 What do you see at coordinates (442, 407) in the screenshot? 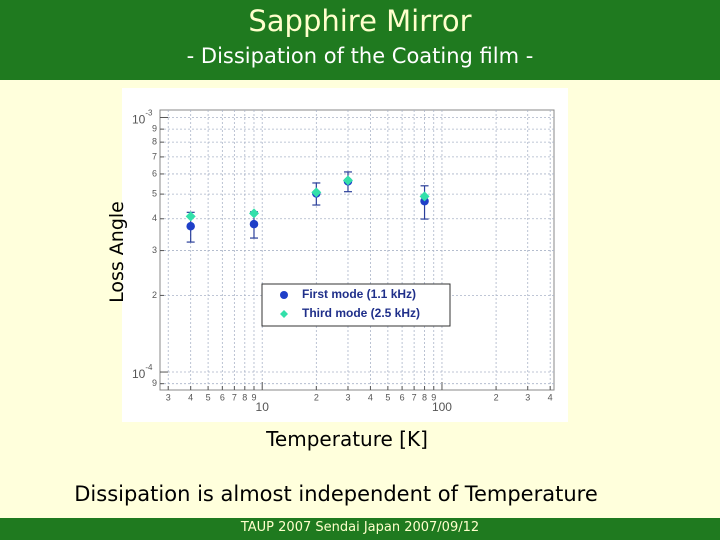
I see `x-tick-label: 100` at bounding box center [442, 407].